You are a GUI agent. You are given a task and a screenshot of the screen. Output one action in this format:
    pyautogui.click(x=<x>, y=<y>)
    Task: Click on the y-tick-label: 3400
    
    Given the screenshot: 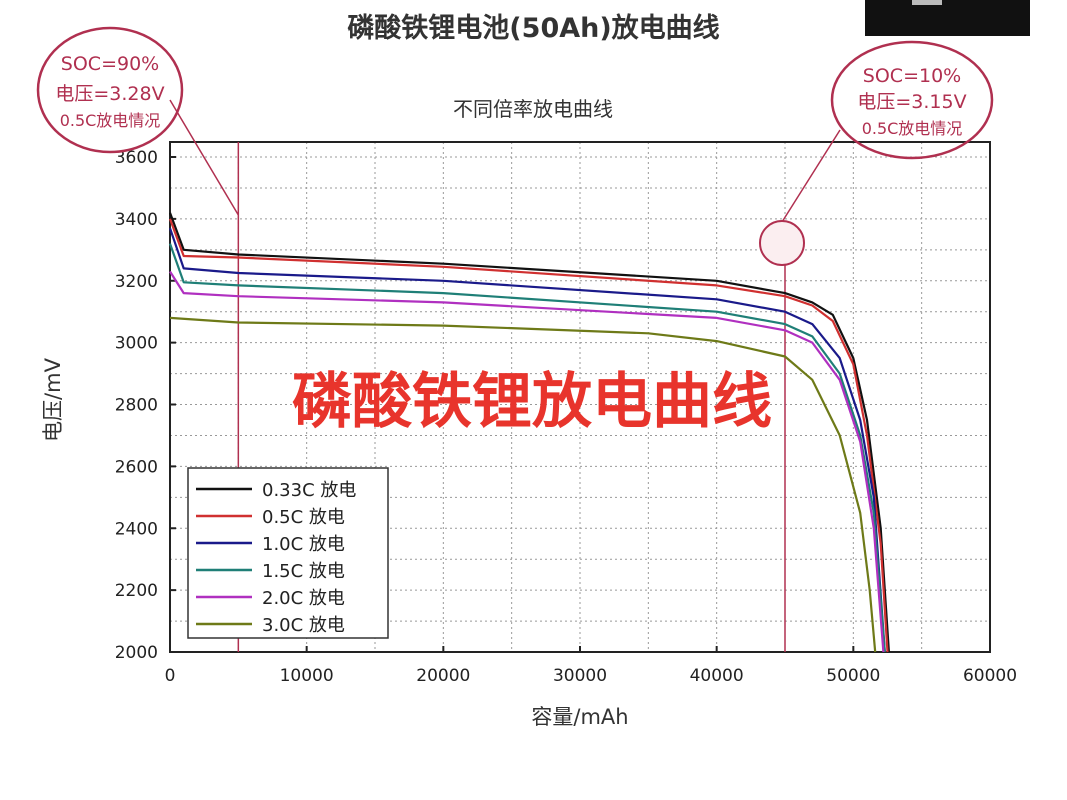 What is the action you would take?
    pyautogui.click(x=136, y=220)
    